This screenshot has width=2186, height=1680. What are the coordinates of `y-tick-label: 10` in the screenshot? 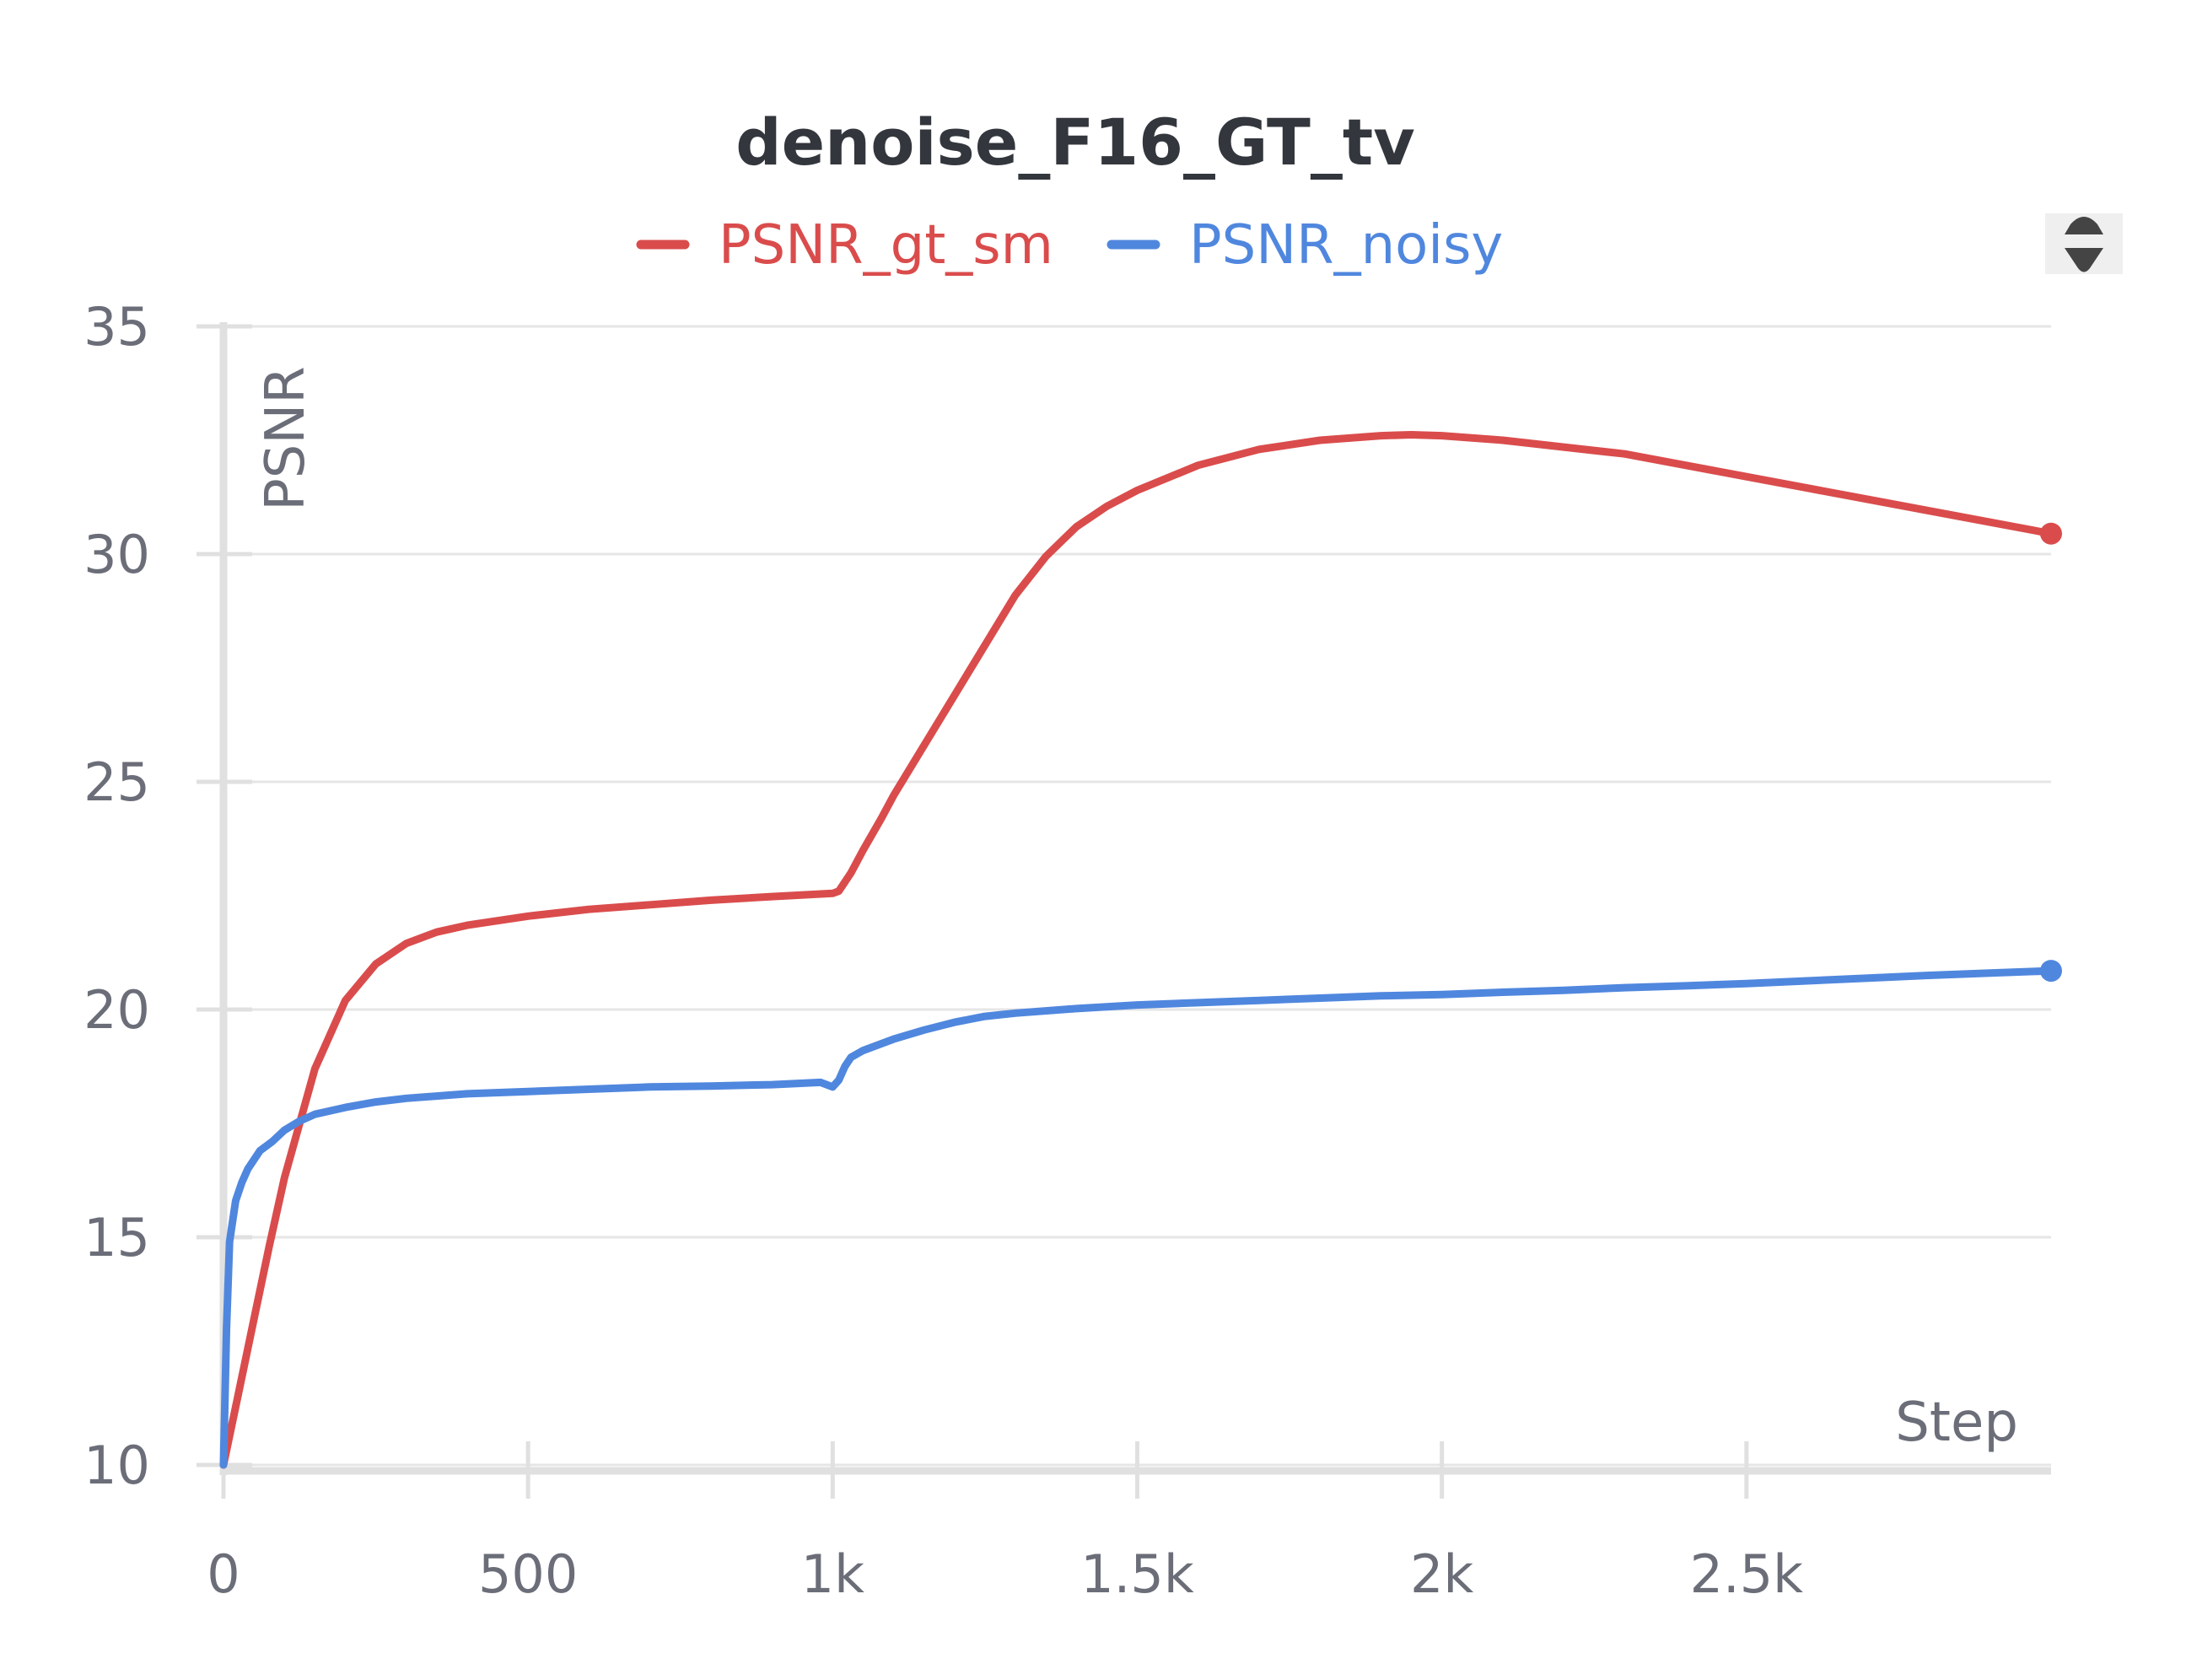 It's located at (117, 1466).